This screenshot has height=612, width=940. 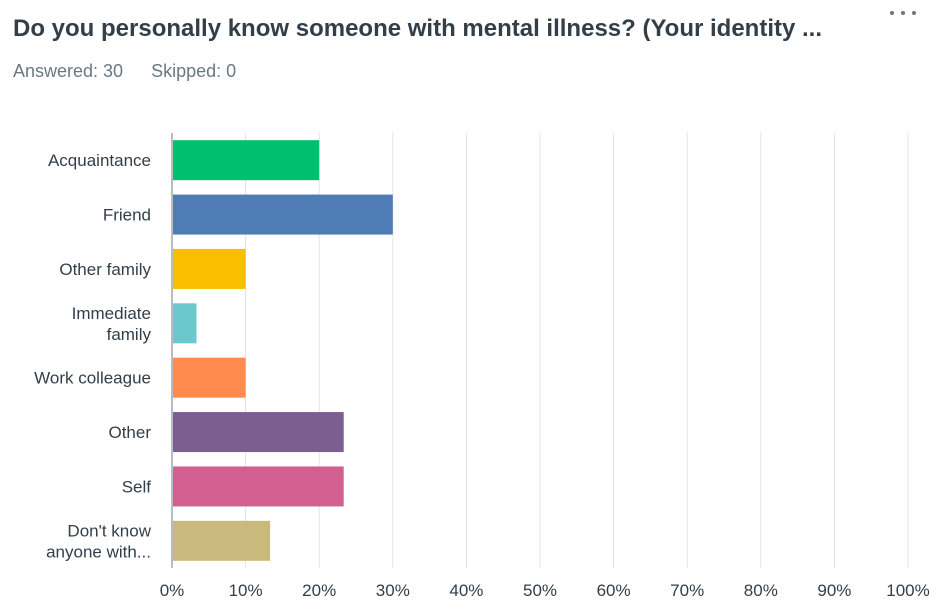 I want to click on more-options-icon, so click(x=903, y=13).